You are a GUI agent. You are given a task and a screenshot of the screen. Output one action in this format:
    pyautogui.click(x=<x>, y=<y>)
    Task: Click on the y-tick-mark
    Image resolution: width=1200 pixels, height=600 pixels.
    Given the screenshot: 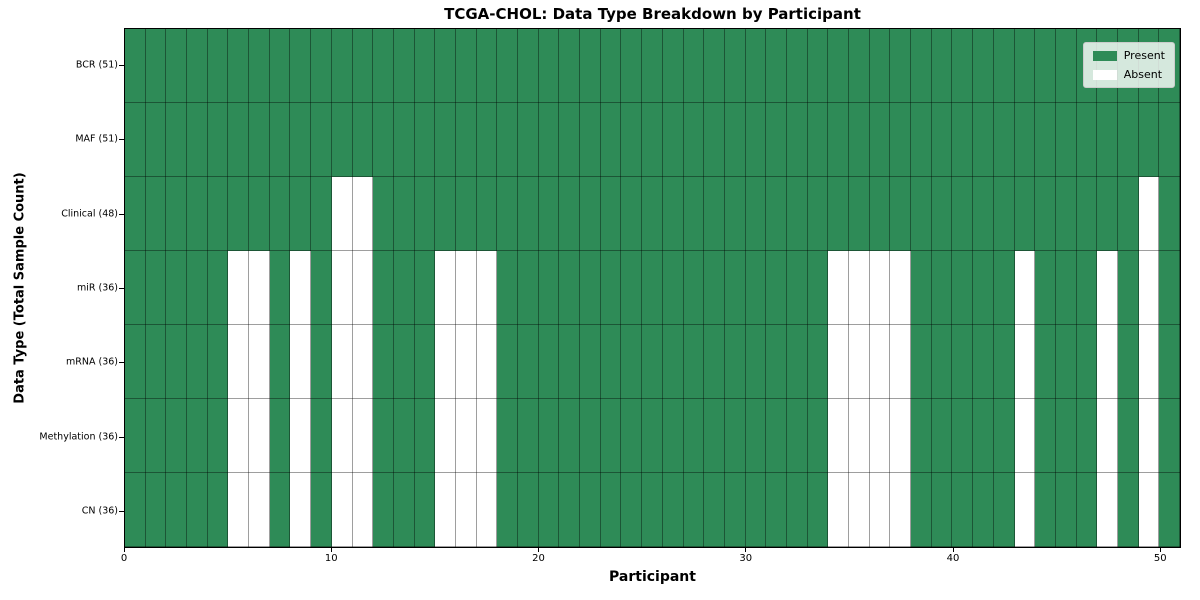 What is the action you would take?
    pyautogui.click(x=121, y=140)
    